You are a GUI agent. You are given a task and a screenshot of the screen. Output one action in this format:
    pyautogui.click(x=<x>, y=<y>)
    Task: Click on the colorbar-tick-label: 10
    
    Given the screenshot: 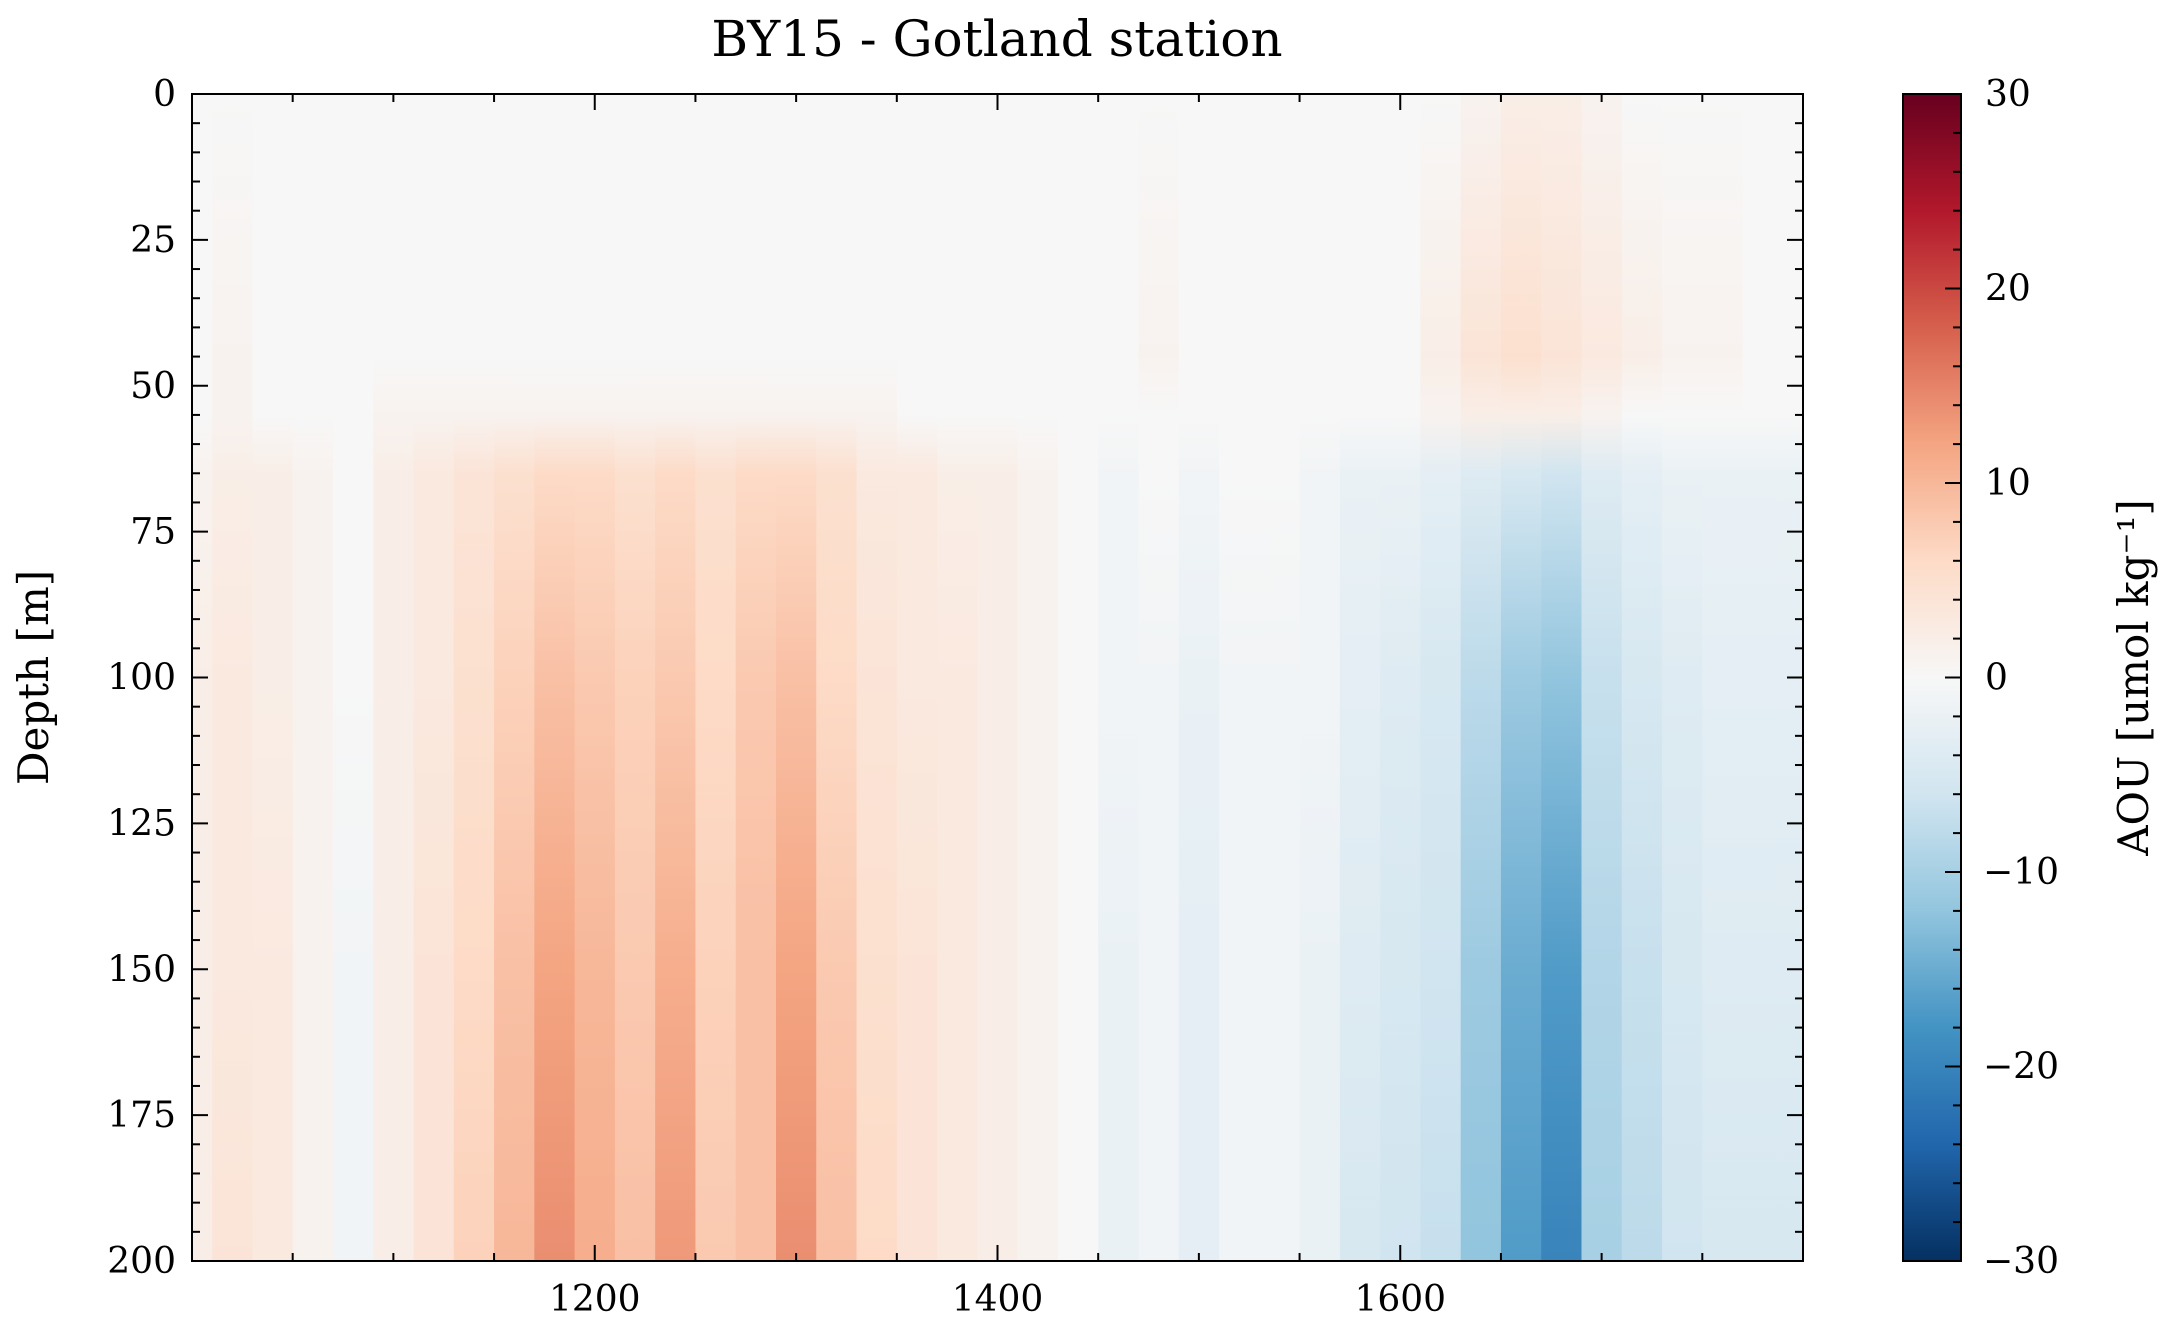 What is the action you would take?
    pyautogui.click(x=2008, y=483)
    